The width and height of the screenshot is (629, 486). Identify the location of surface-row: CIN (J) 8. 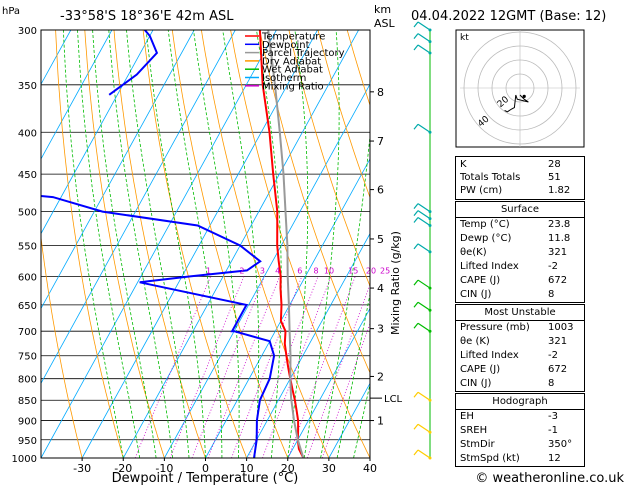
(507, 294).